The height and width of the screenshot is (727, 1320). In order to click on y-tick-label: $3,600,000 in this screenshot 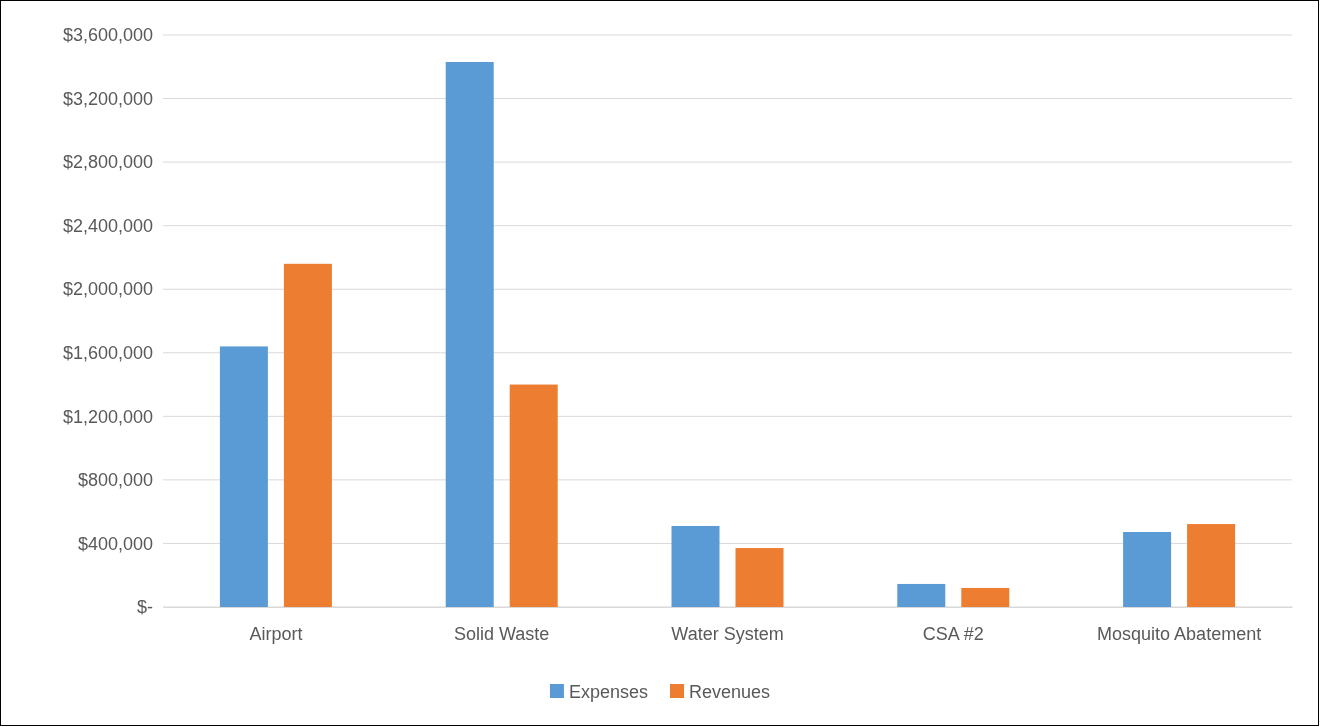, I will do `click(107, 35)`.